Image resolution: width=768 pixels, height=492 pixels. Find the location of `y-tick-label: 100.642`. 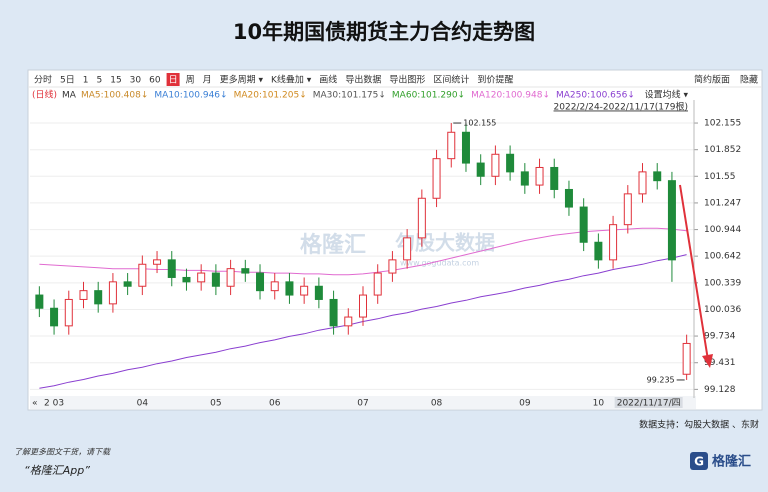

y-tick-label: 100.642 is located at coordinates (722, 257).